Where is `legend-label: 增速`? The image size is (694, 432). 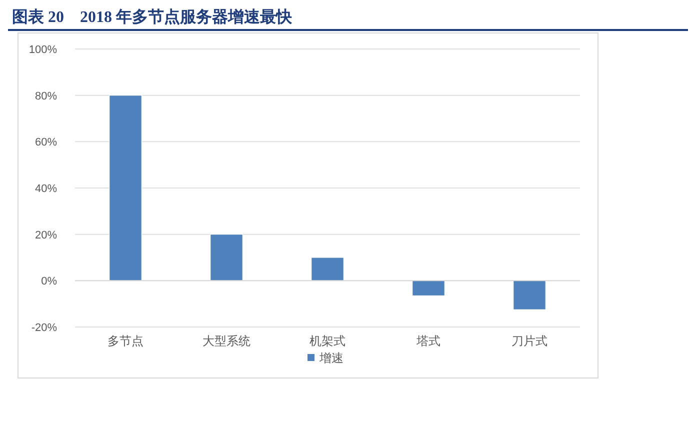
legend-label: 增速 is located at coordinates (331, 358).